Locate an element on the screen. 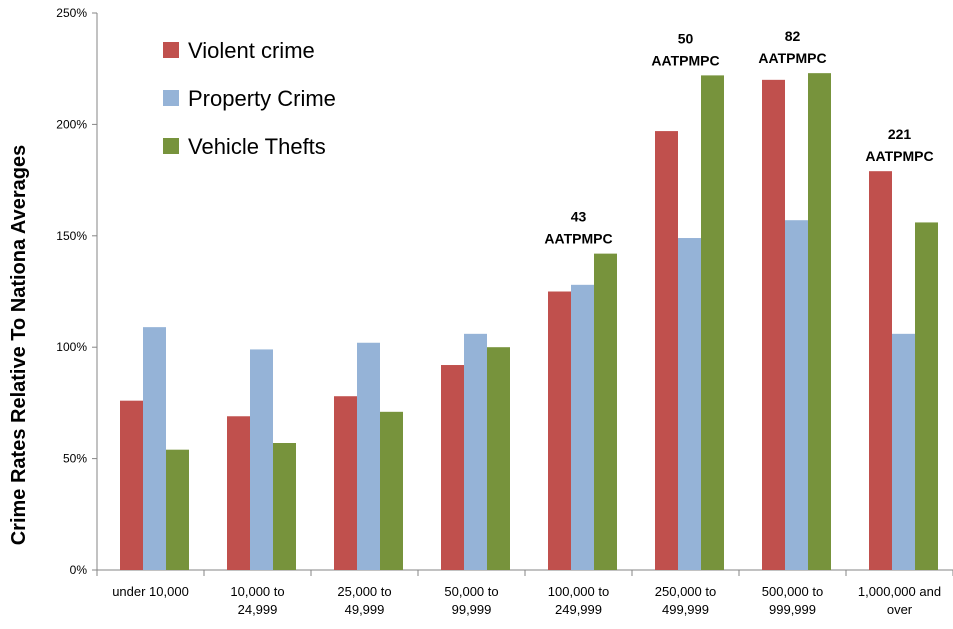  x-tick-label-line: 499,999 is located at coordinates (685, 609).